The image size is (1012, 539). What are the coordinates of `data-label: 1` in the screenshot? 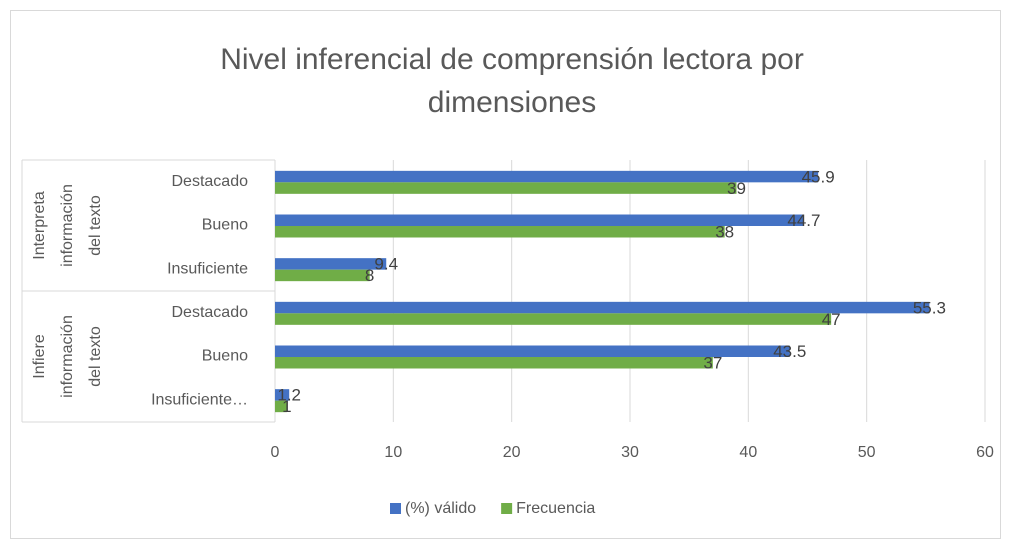 It's located at (286, 406).